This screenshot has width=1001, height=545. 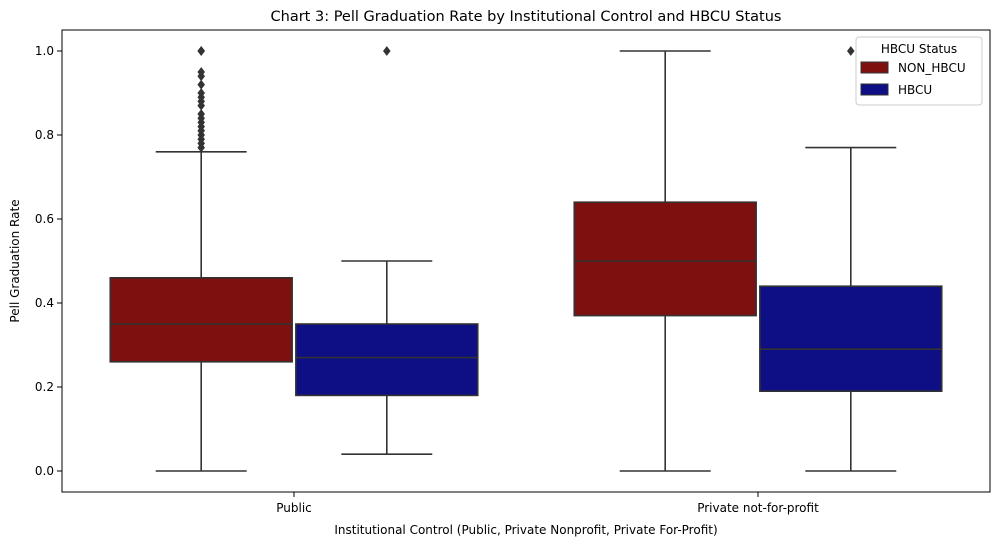 I want to click on x-tick-label: Private not-for-profit, so click(x=758, y=508).